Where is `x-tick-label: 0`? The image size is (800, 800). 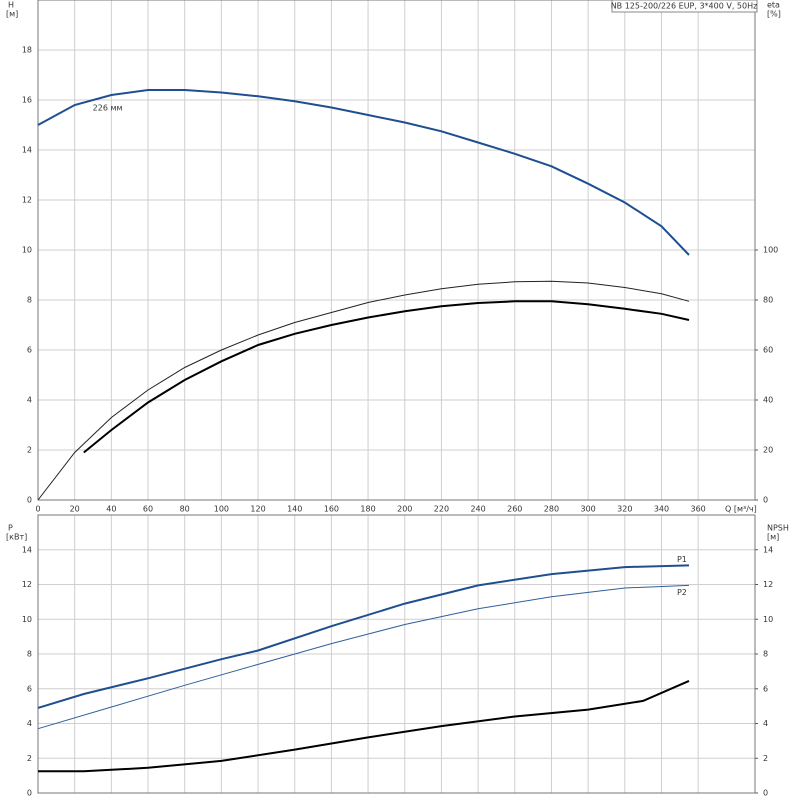
x-tick-label: 0 is located at coordinates (37, 509).